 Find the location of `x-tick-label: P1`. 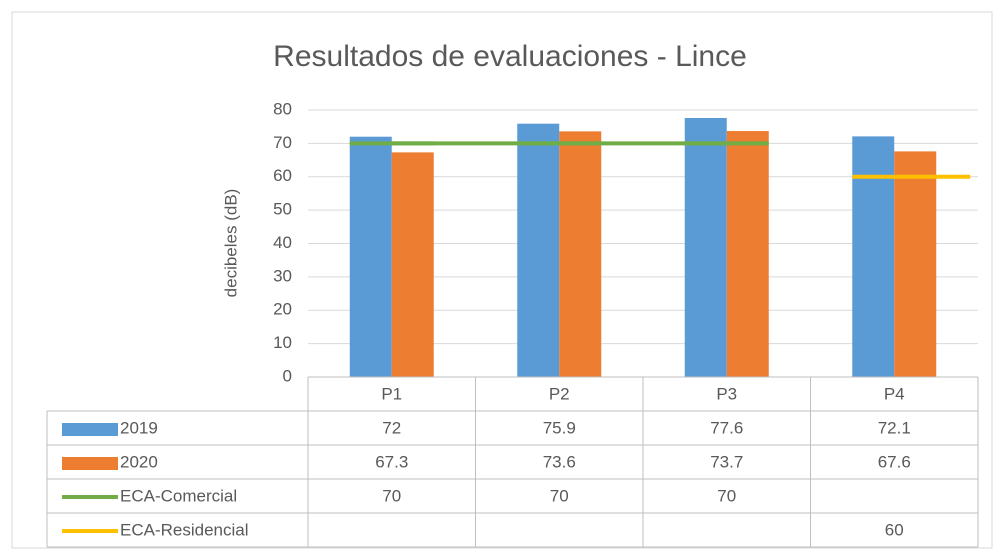

x-tick-label: P1 is located at coordinates (391, 393).